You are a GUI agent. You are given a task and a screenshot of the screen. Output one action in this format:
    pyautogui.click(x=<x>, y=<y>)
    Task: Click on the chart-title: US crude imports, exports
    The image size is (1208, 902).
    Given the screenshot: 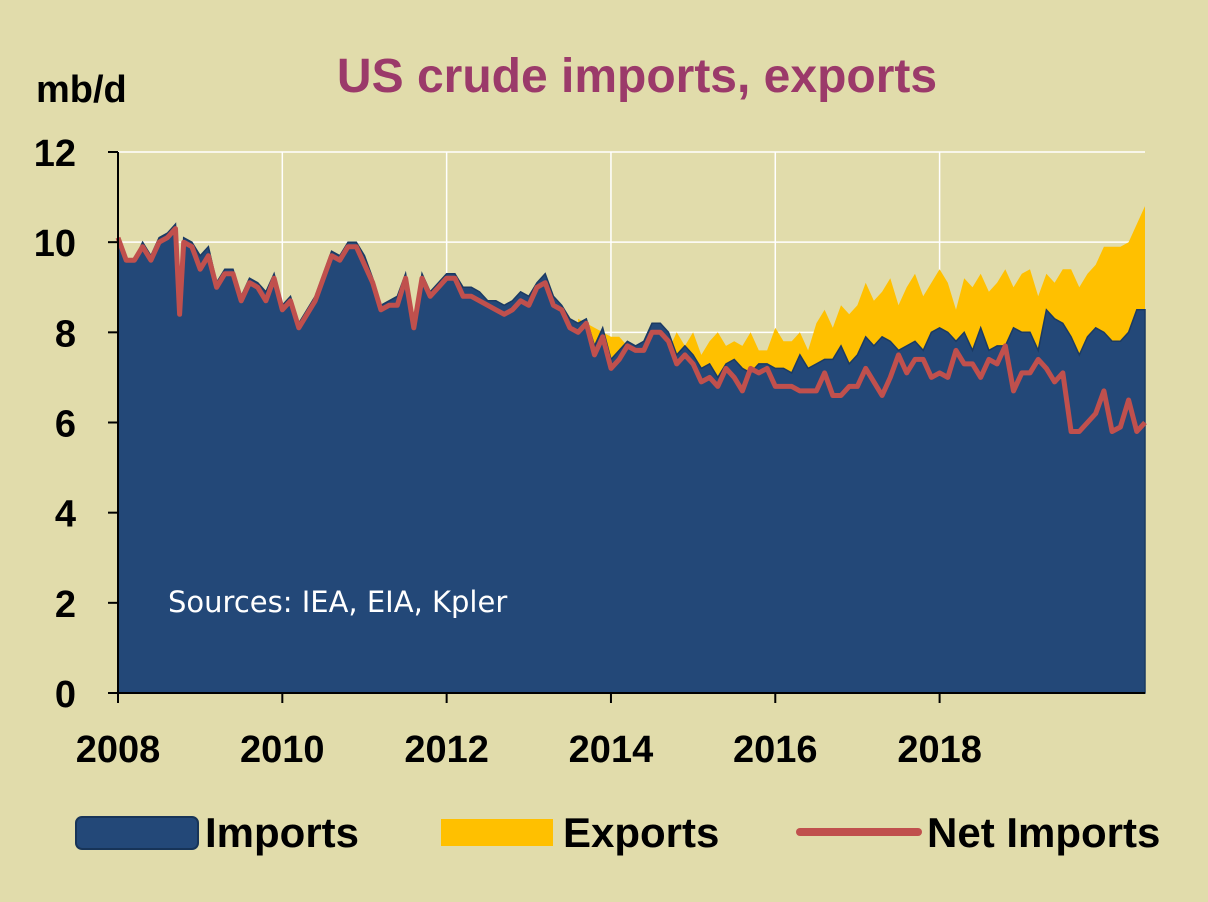 What is the action you would take?
    pyautogui.click(x=637, y=76)
    